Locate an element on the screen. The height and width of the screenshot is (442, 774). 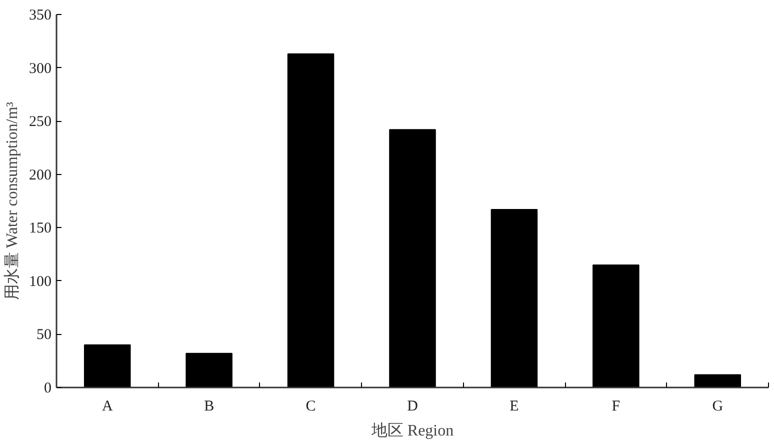
x-tick-label: D is located at coordinates (412, 406).